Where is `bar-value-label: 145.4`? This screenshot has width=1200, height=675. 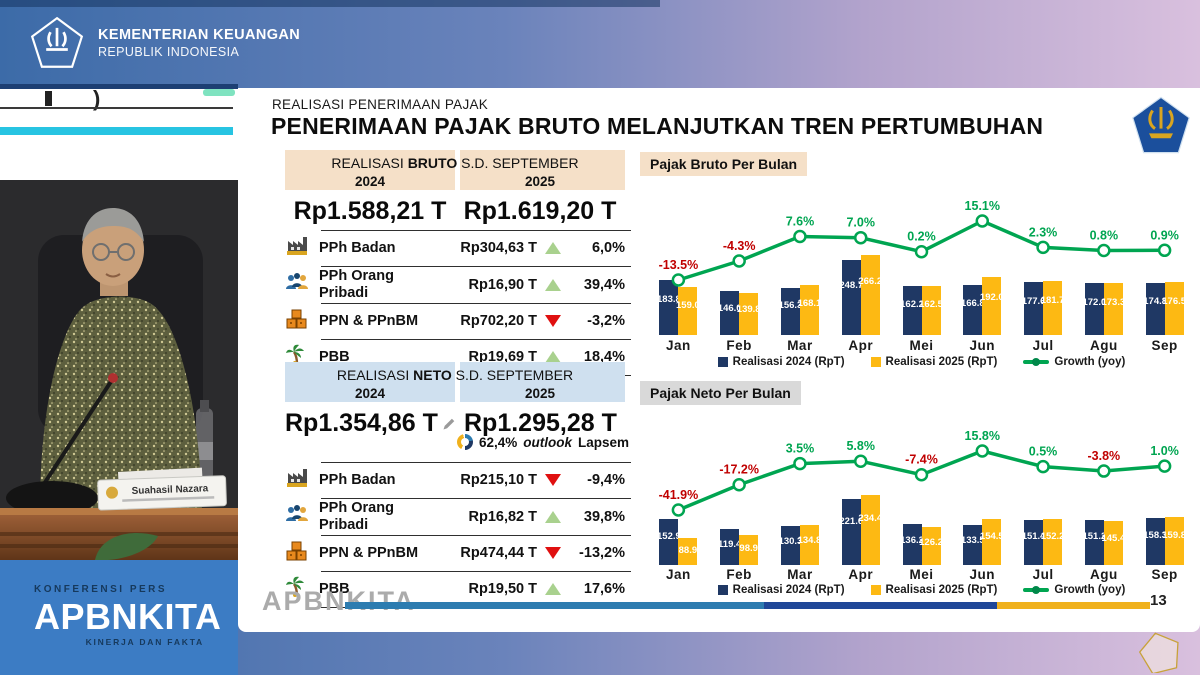 bar-value-label: 145.4 is located at coordinates (1113, 538).